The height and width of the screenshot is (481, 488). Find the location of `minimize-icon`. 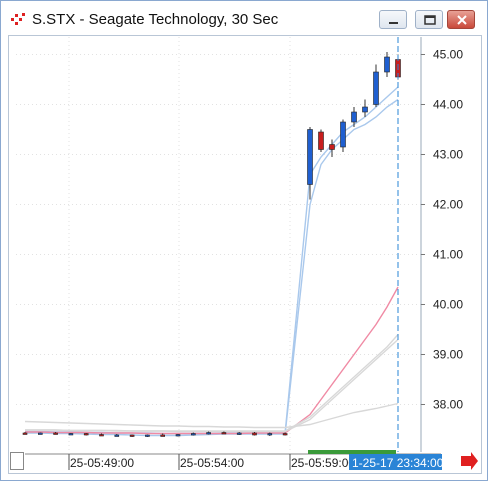

minimize-icon is located at coordinates (393, 23).